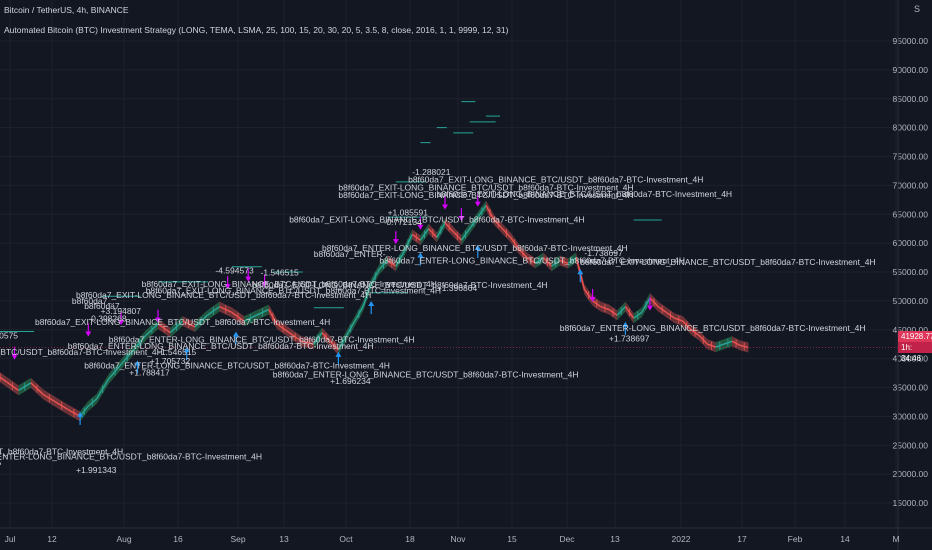 This screenshot has width=932, height=550. I want to click on x-tick-label: 2022, so click(681, 539).